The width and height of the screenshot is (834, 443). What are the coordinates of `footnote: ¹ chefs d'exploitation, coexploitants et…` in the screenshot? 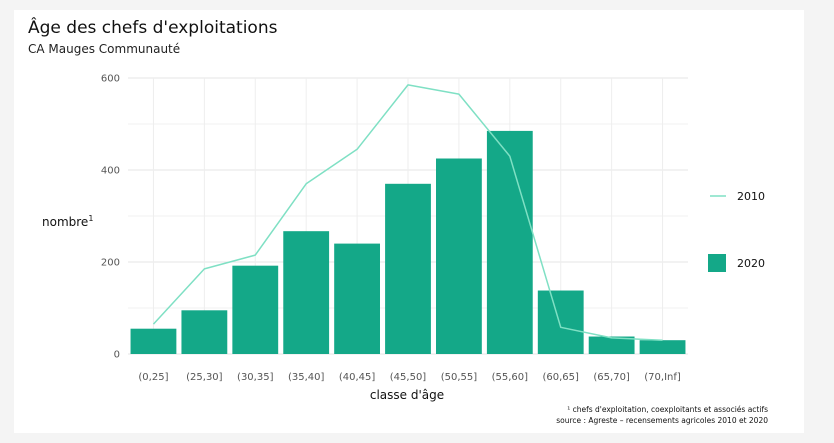 It's located at (667, 409).